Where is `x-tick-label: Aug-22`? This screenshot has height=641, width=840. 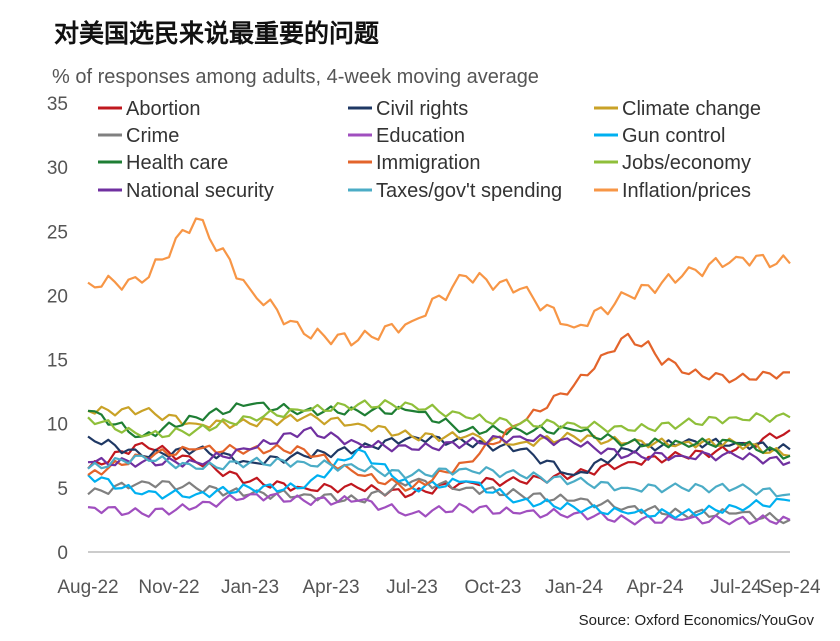 x-tick-label: Aug-22 is located at coordinates (87, 587).